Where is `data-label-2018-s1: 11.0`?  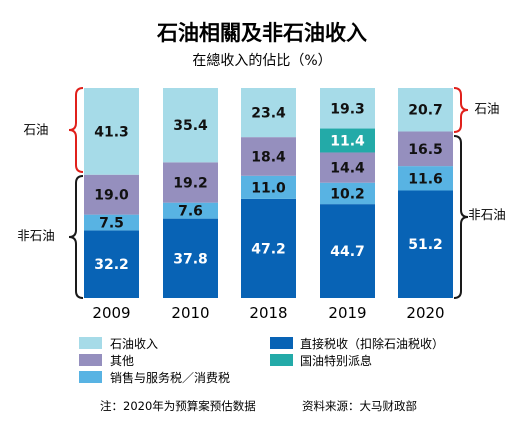 data-label-2018-s1: 11.0 is located at coordinates (268, 188).